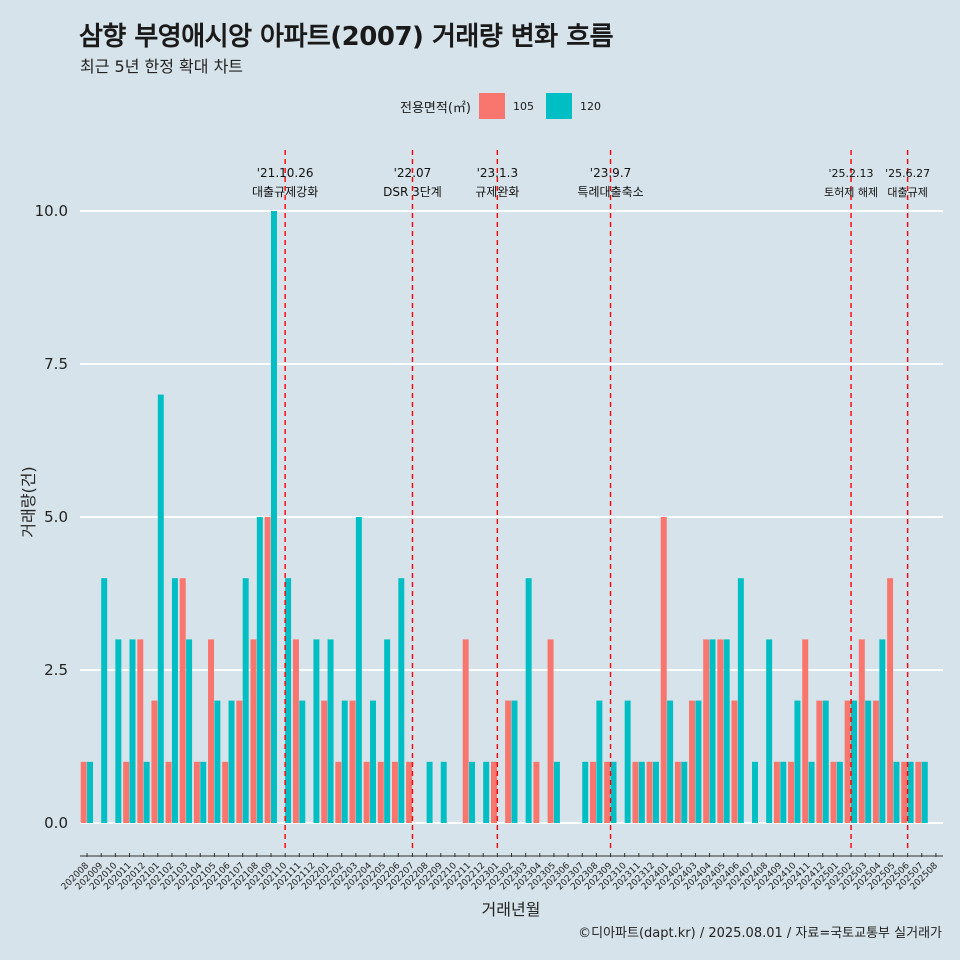 The width and height of the screenshot is (960, 960). What do you see at coordinates (51, 211) in the screenshot?
I see `y-tick-label: 10.0` at bounding box center [51, 211].